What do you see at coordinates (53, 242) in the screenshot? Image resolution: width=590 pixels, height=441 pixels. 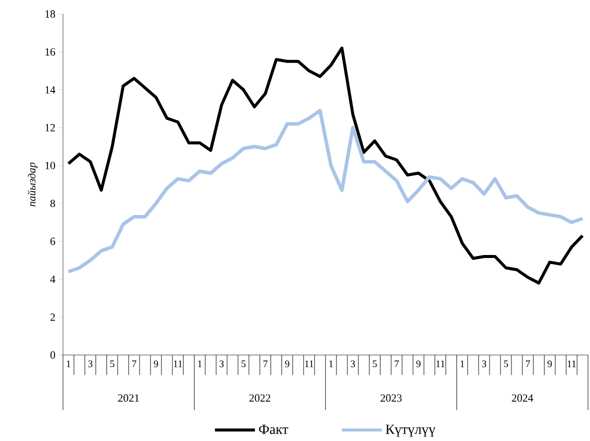 I see `y-tick-label: 6` at bounding box center [53, 242].